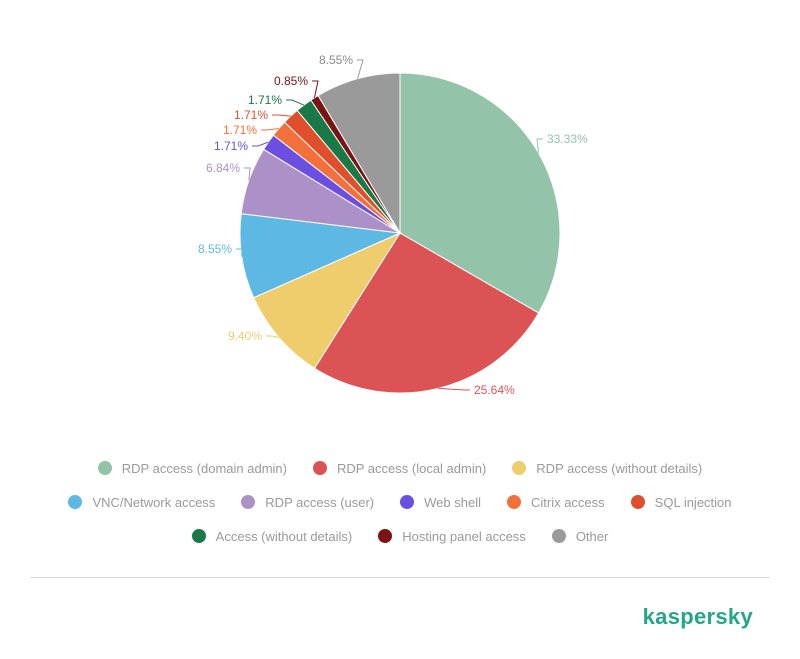  What do you see at coordinates (400, 577) in the screenshot?
I see `divider` at bounding box center [400, 577].